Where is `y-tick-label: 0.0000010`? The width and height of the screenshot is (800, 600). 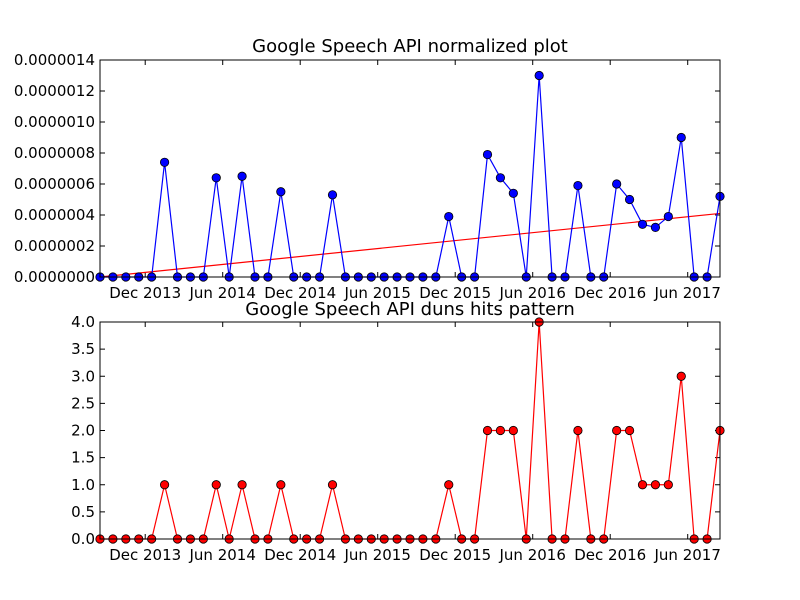
y-tick-label: 0.0000010 is located at coordinates (54, 122).